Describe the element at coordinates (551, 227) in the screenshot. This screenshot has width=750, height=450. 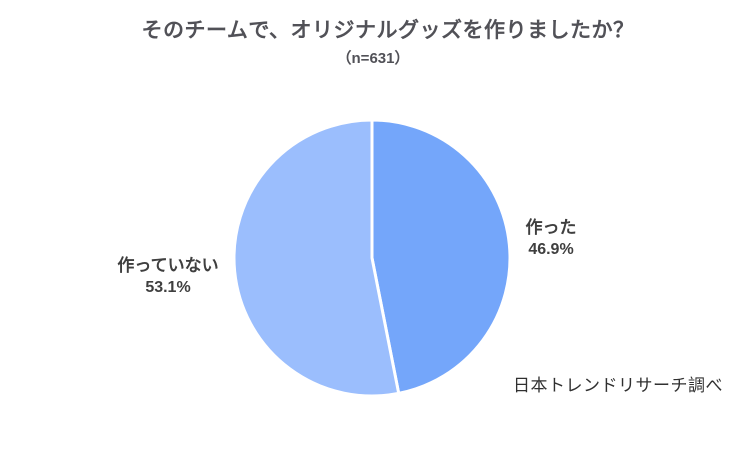
I see `data-label-made-name: 作った` at that location.